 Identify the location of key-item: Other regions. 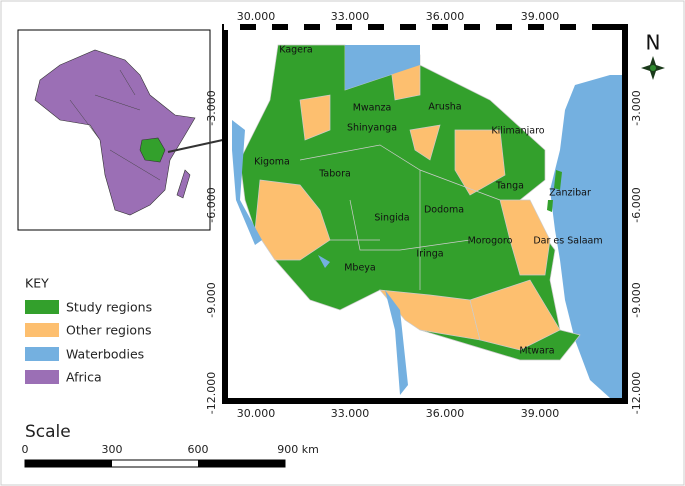
(109, 330).